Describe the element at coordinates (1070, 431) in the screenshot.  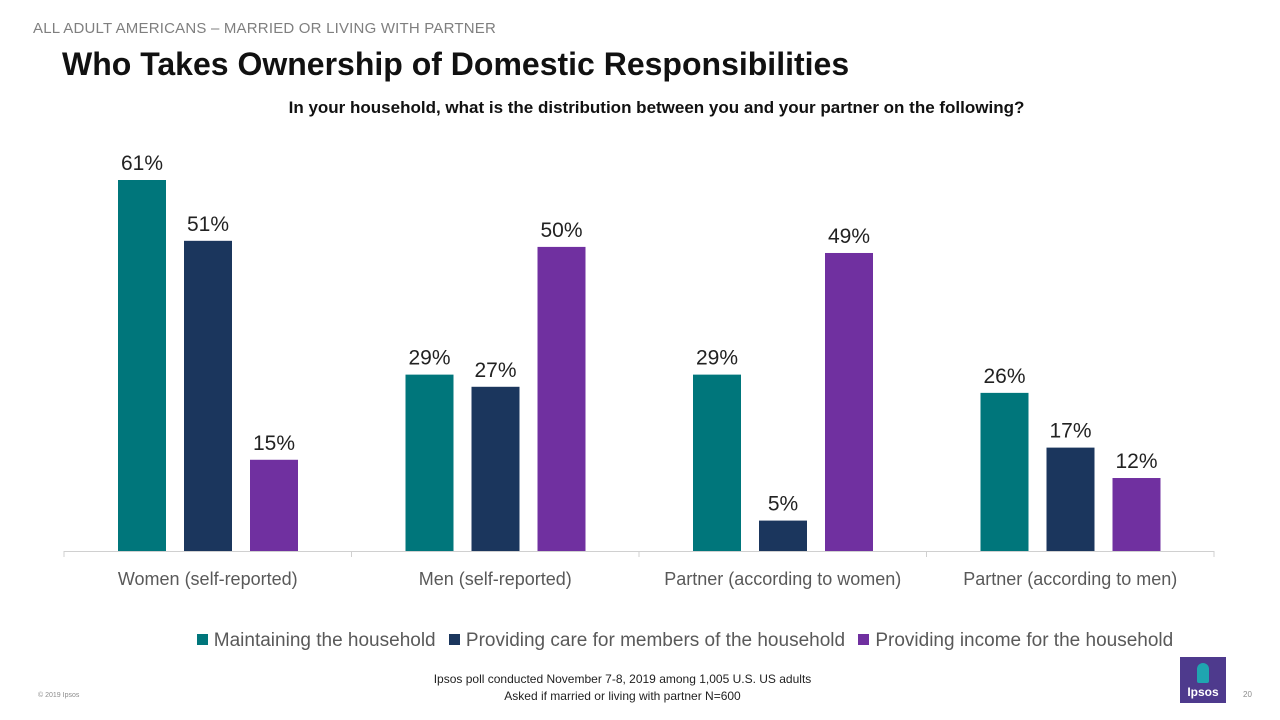
I see `bar-value-label: 17%` at that location.